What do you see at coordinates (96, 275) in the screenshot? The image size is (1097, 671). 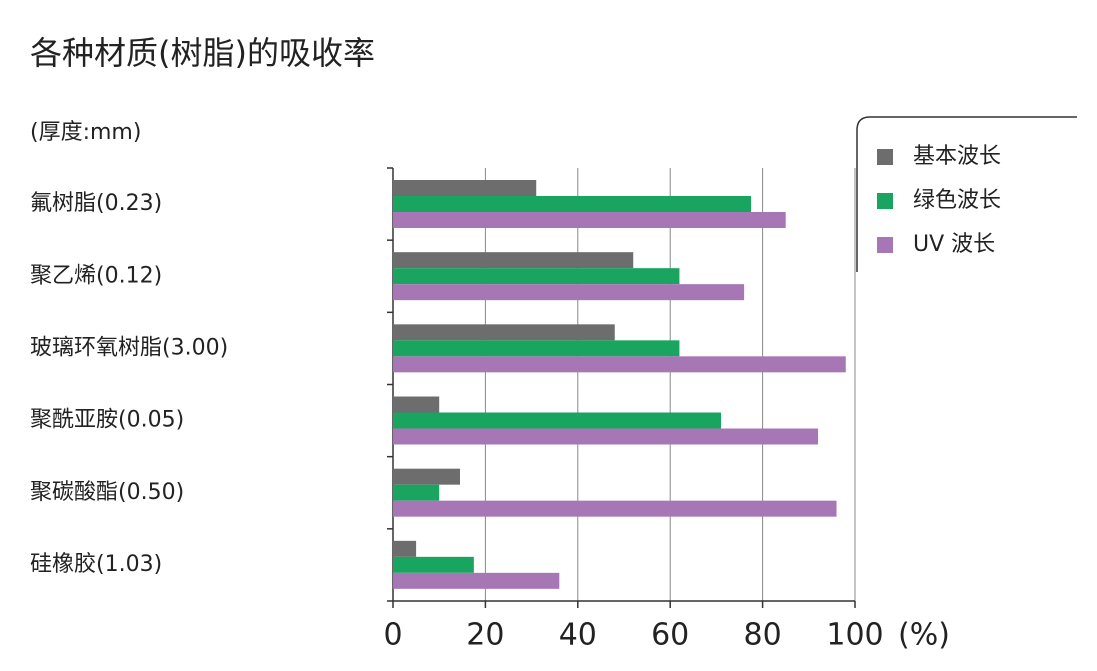 I see `y-tick-label: 聚乙烯(0.12)` at bounding box center [96, 275].